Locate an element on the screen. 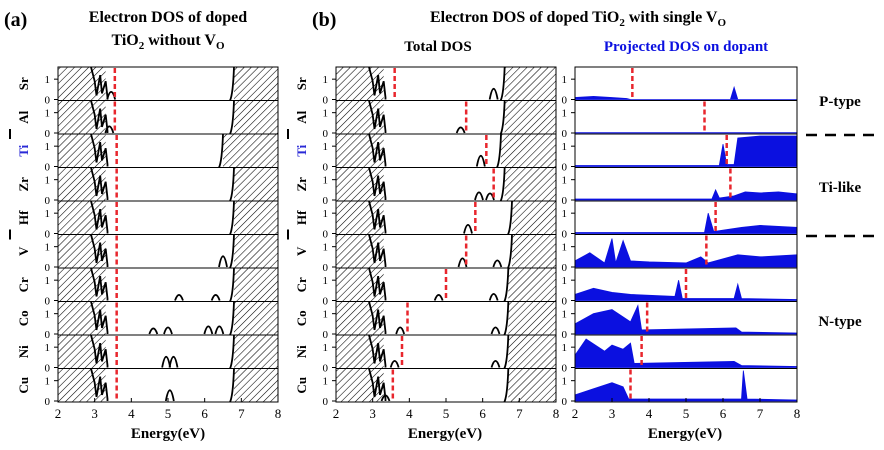 This screenshot has width=884, height=450. row-frame is located at coordinates (686, 83).